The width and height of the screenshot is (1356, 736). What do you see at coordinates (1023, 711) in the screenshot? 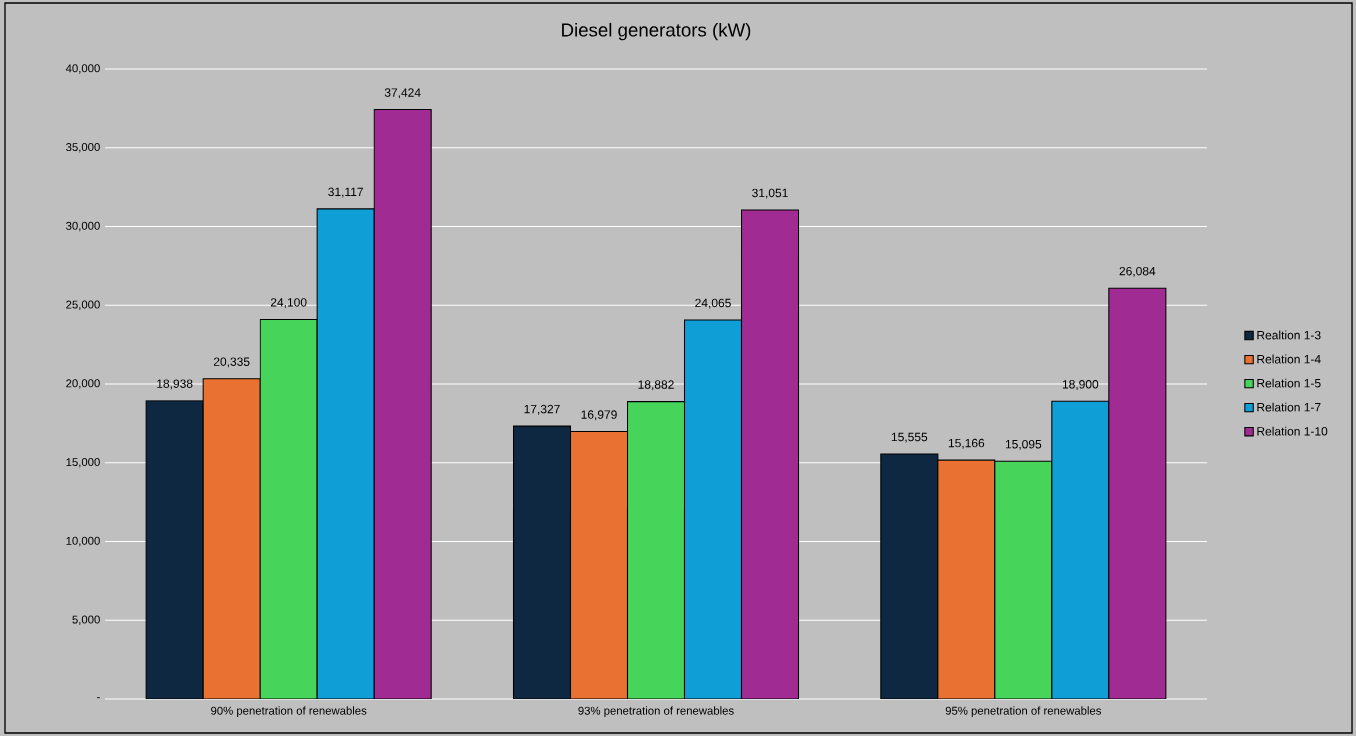
I see `x-tick-label: 95% penetration of renewables` at bounding box center [1023, 711].